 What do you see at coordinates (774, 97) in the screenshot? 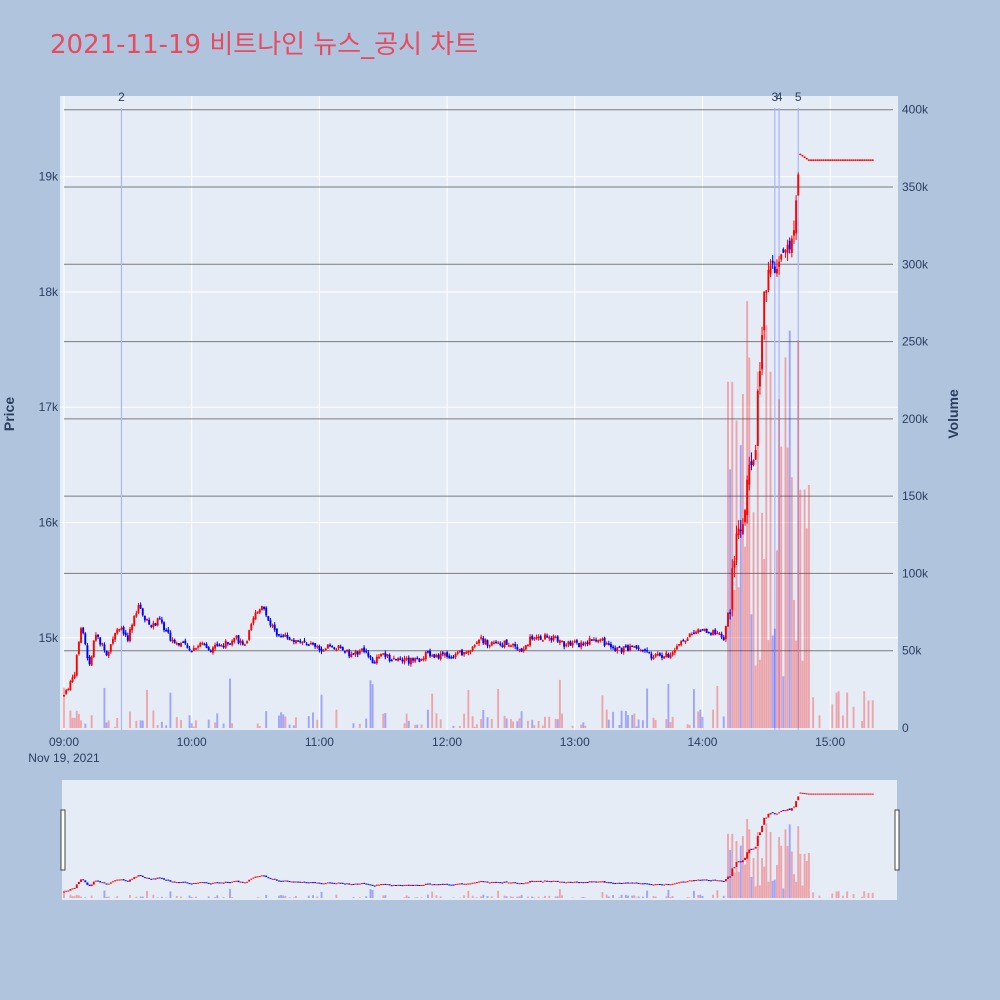
I see `news-marker-label: 3` at bounding box center [774, 97].